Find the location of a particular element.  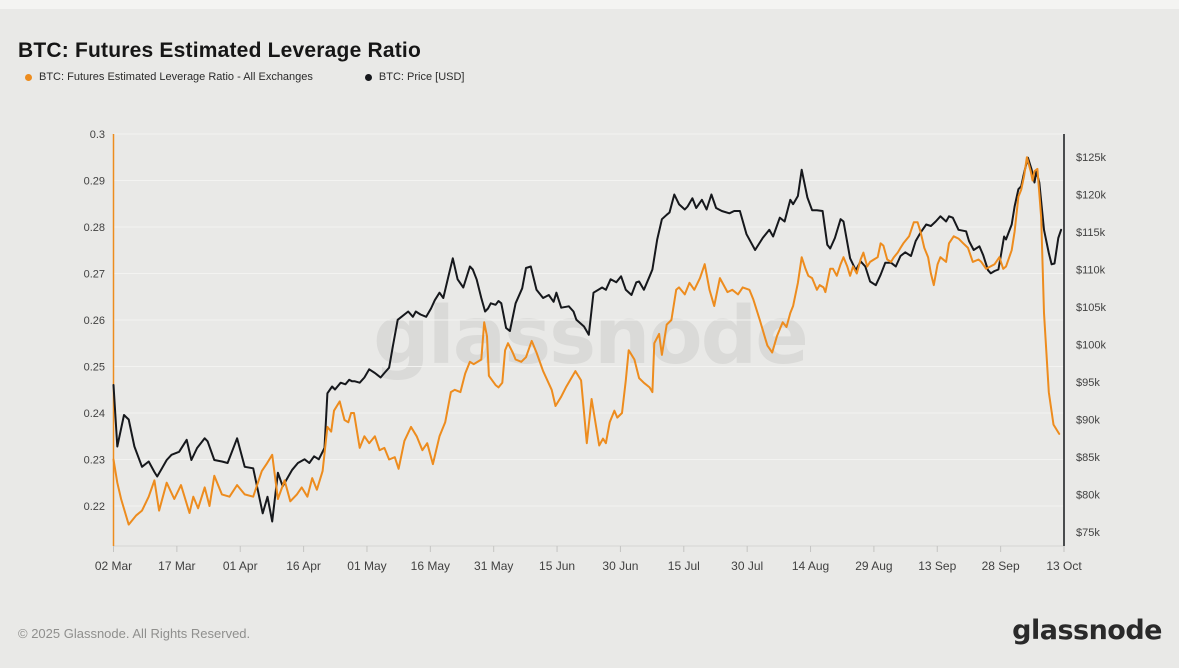

legend-item-price: BTC: Price [USD] is located at coordinates (414, 77).